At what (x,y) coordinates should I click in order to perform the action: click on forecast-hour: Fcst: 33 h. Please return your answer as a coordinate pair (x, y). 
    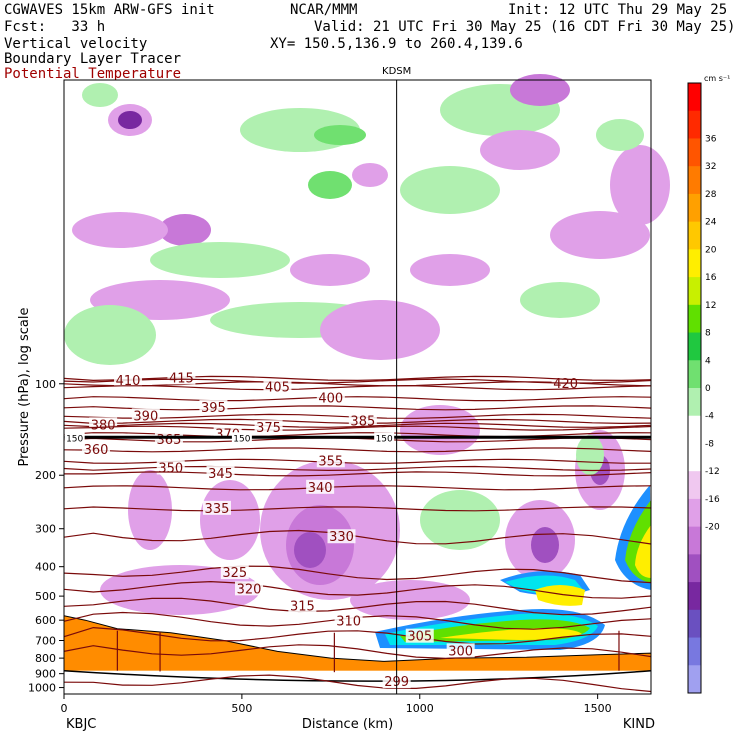
    Looking at the image, I should click on (55, 27).